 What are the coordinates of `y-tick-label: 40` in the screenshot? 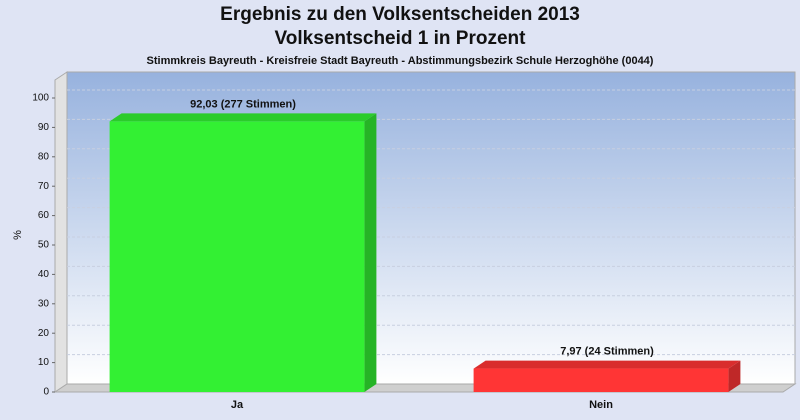 It's located at (44, 274).